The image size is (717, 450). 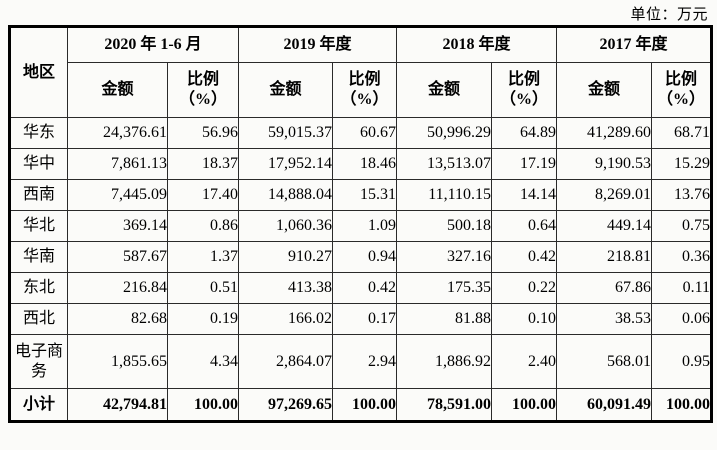 What do you see at coordinates (604, 288) in the screenshot?
I see `amount-cell: 67.86` at bounding box center [604, 288].